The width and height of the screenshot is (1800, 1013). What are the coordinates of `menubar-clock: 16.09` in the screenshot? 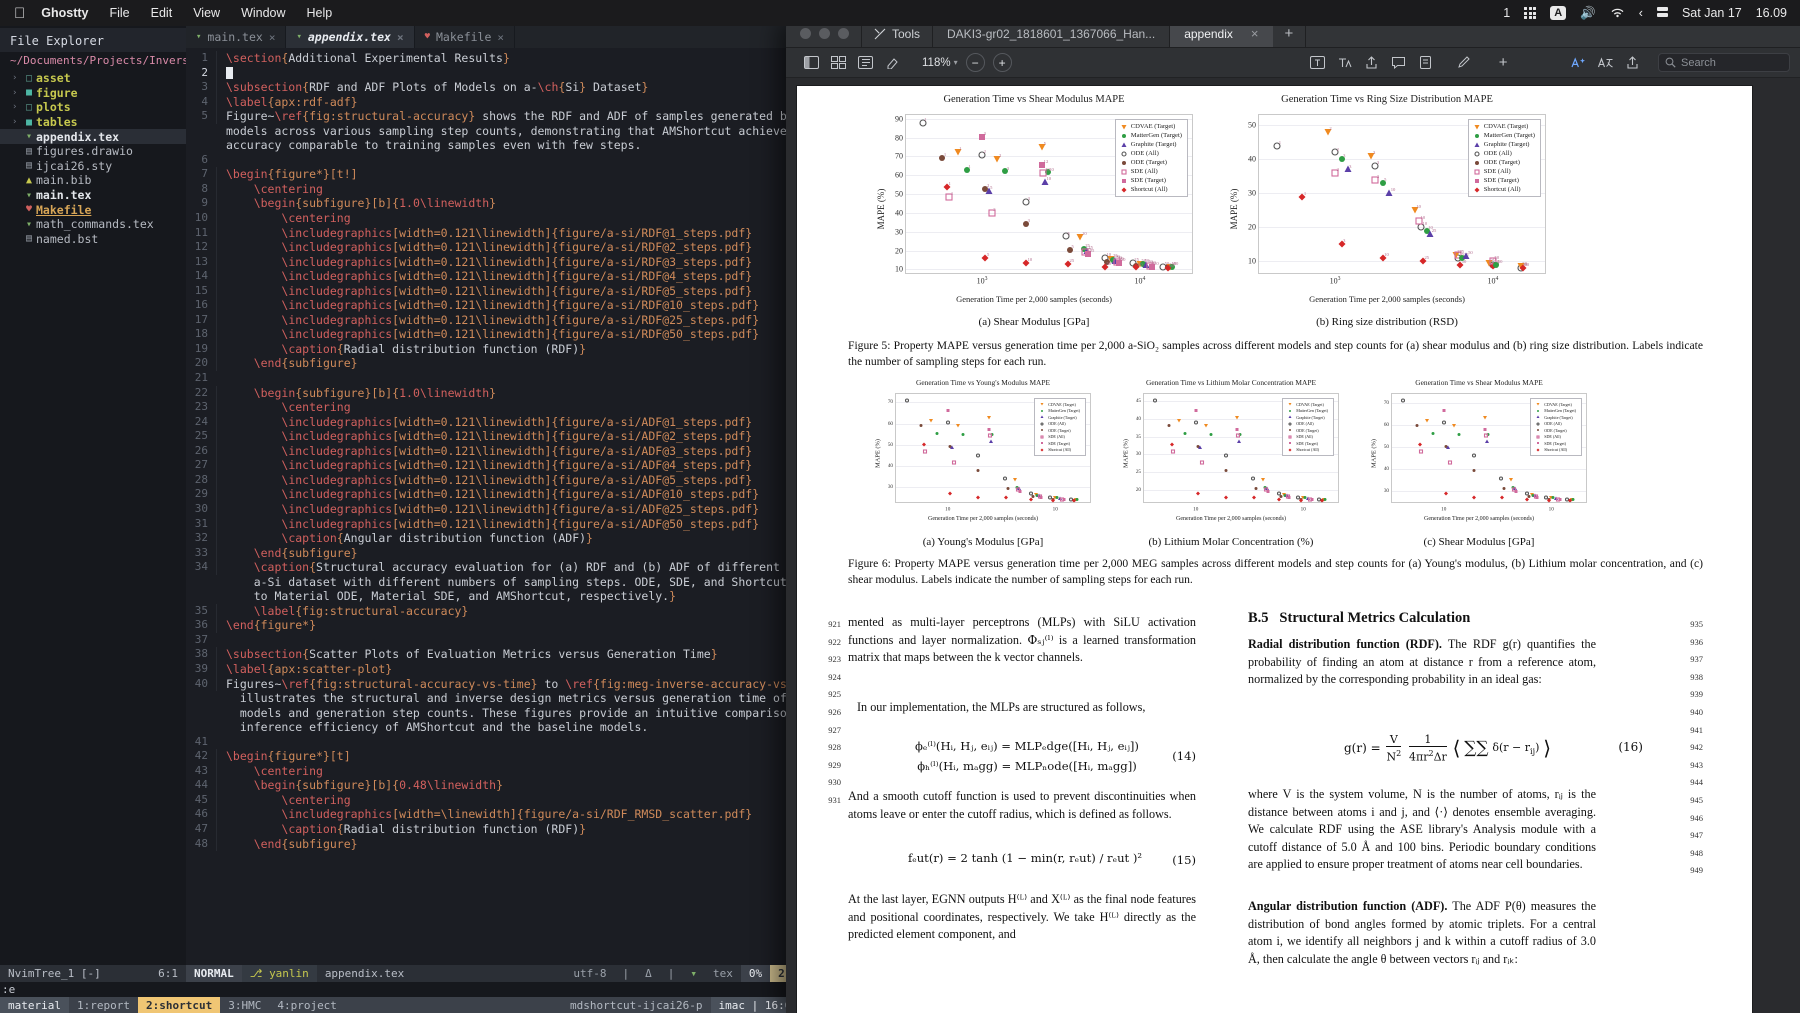 It's located at (1771, 13).